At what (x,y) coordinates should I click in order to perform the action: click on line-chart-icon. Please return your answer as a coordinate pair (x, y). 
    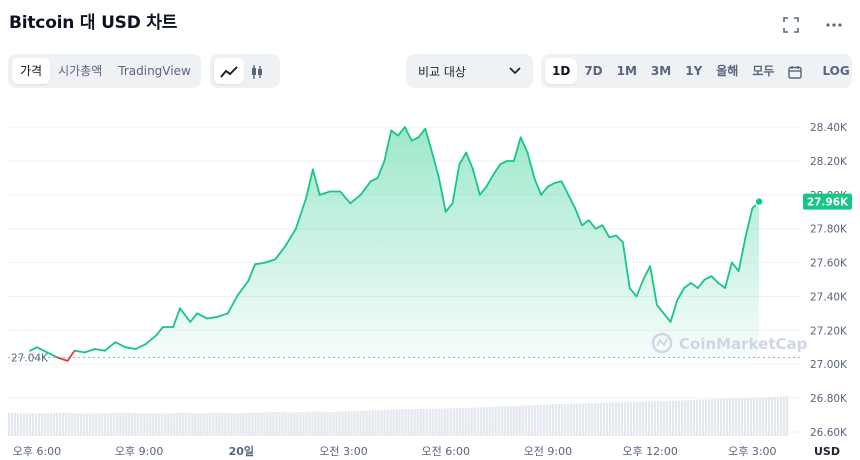
    Looking at the image, I should click on (229, 71).